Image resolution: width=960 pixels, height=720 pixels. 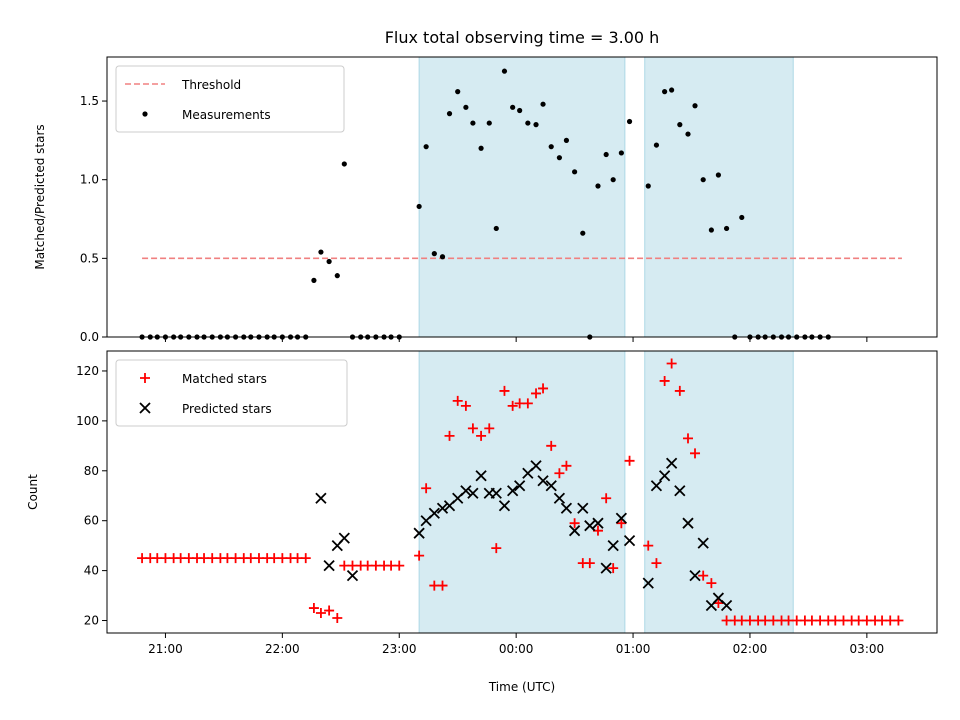 What do you see at coordinates (399, 649) in the screenshot?
I see `x-tick-label: 23:00` at bounding box center [399, 649].